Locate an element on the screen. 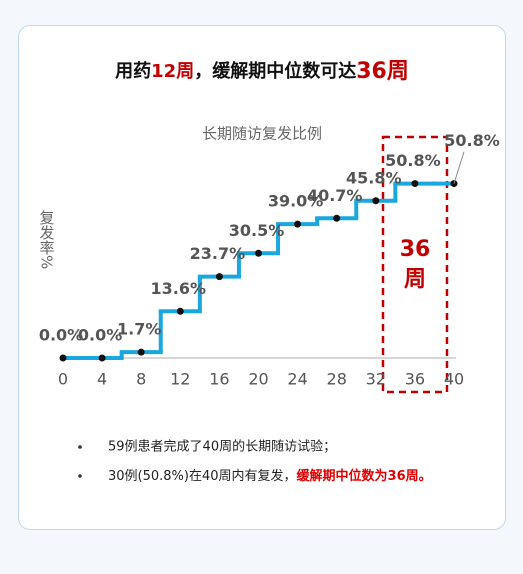 Image resolution: width=523 pixels, height=574 pixels. headline-part: 36周 is located at coordinates (382, 71).